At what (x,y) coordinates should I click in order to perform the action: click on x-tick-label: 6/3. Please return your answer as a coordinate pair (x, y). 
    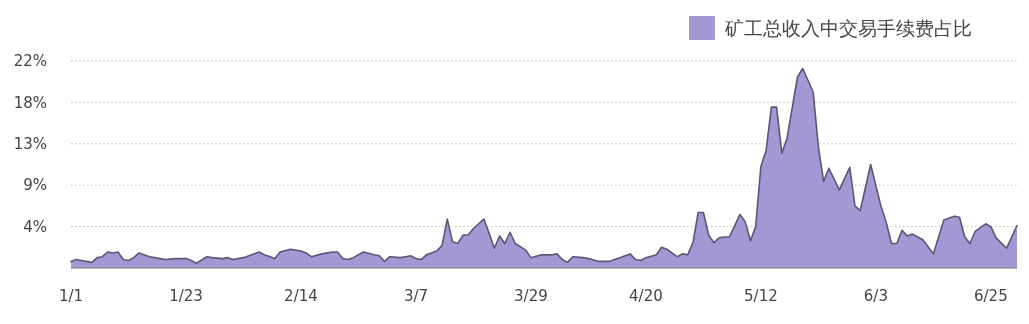
    Looking at the image, I should click on (875, 296).